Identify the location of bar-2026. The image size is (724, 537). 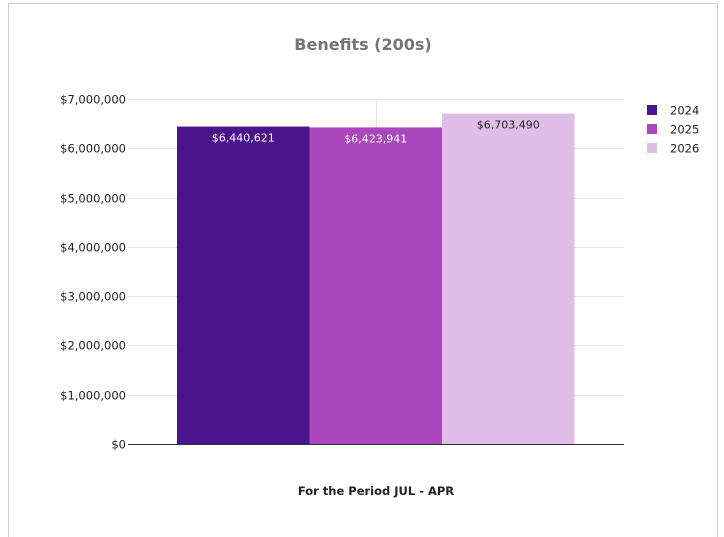
(508, 278).